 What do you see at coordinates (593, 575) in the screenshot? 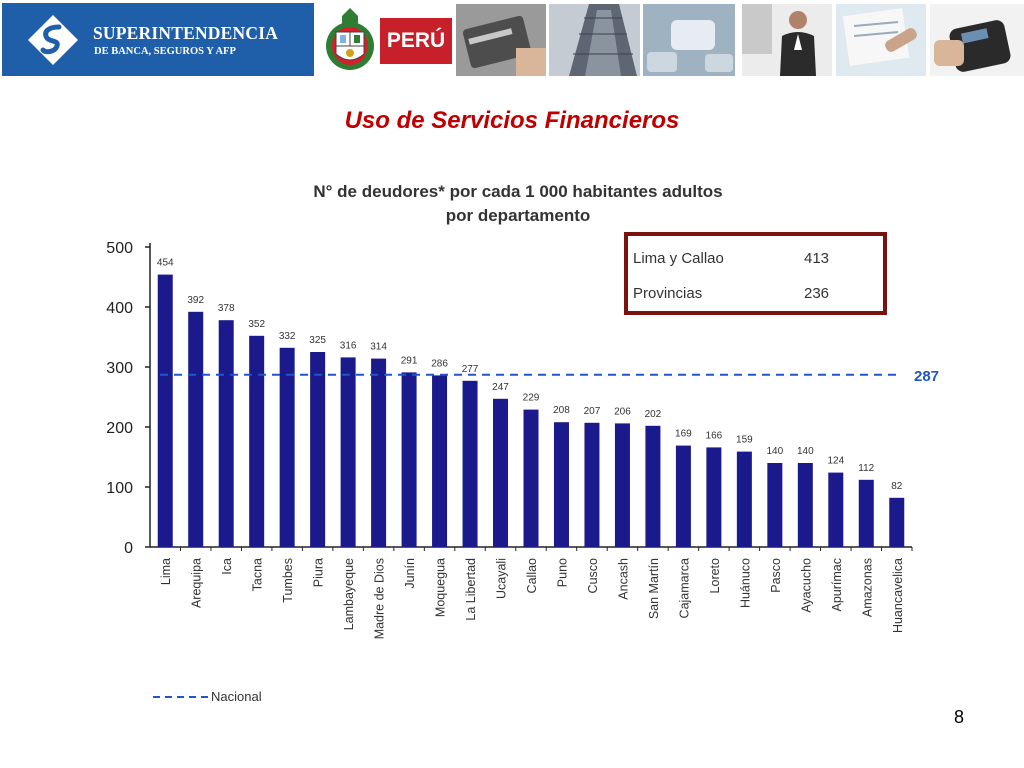
I see `x-tick-label: Cusco` at bounding box center [593, 575].